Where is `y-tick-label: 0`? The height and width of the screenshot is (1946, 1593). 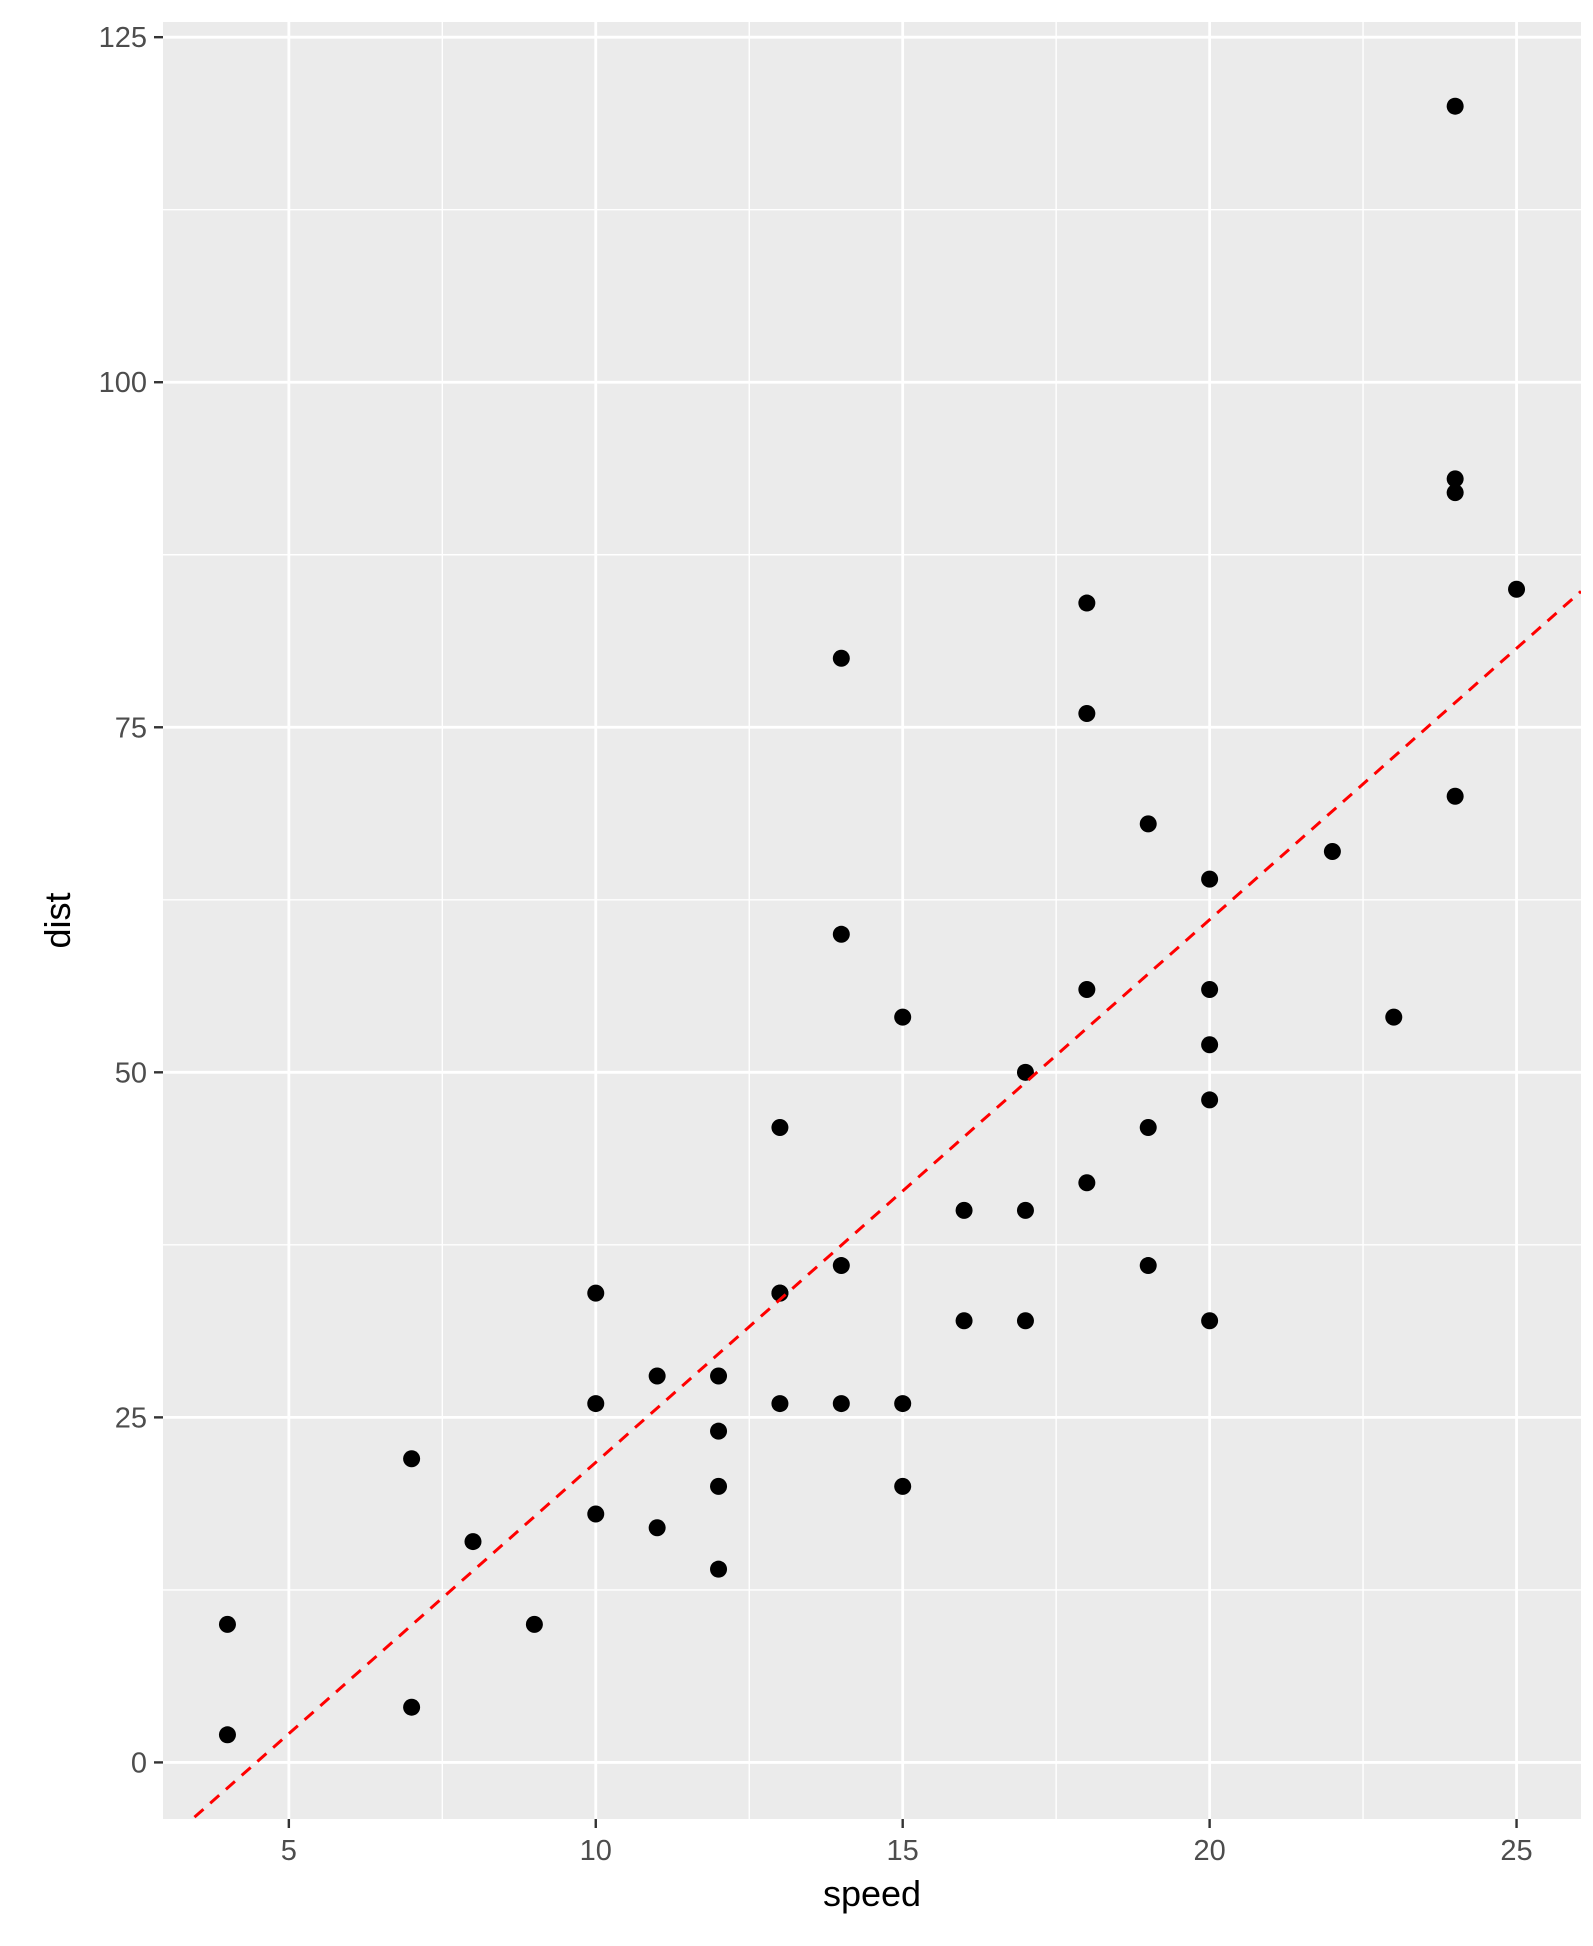
y-tick-label: 0 is located at coordinates (139, 1763).